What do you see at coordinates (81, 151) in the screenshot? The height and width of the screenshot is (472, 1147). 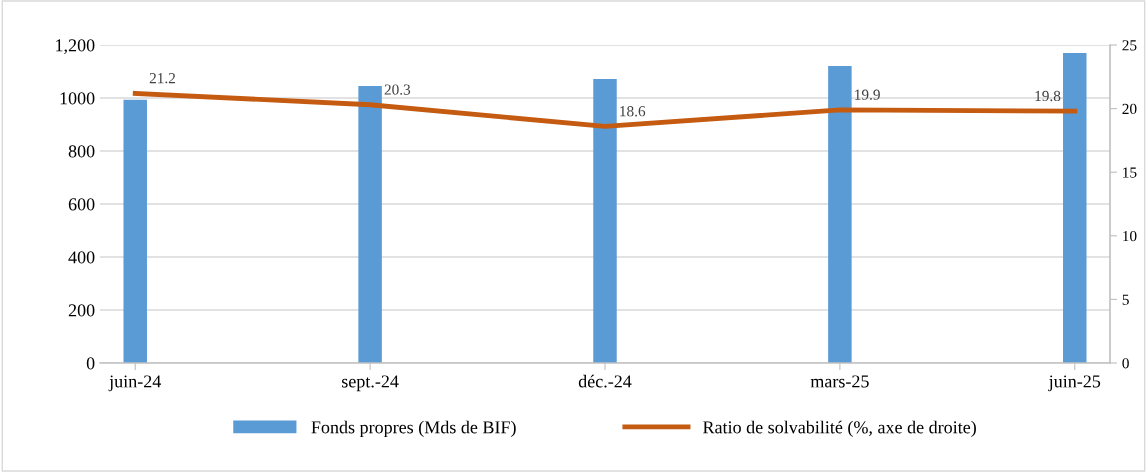 I see `y-tick-label: 800` at bounding box center [81, 151].